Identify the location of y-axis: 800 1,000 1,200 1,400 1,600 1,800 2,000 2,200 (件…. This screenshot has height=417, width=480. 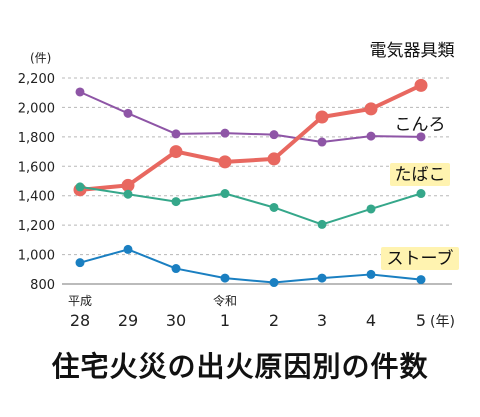
(36, 172).